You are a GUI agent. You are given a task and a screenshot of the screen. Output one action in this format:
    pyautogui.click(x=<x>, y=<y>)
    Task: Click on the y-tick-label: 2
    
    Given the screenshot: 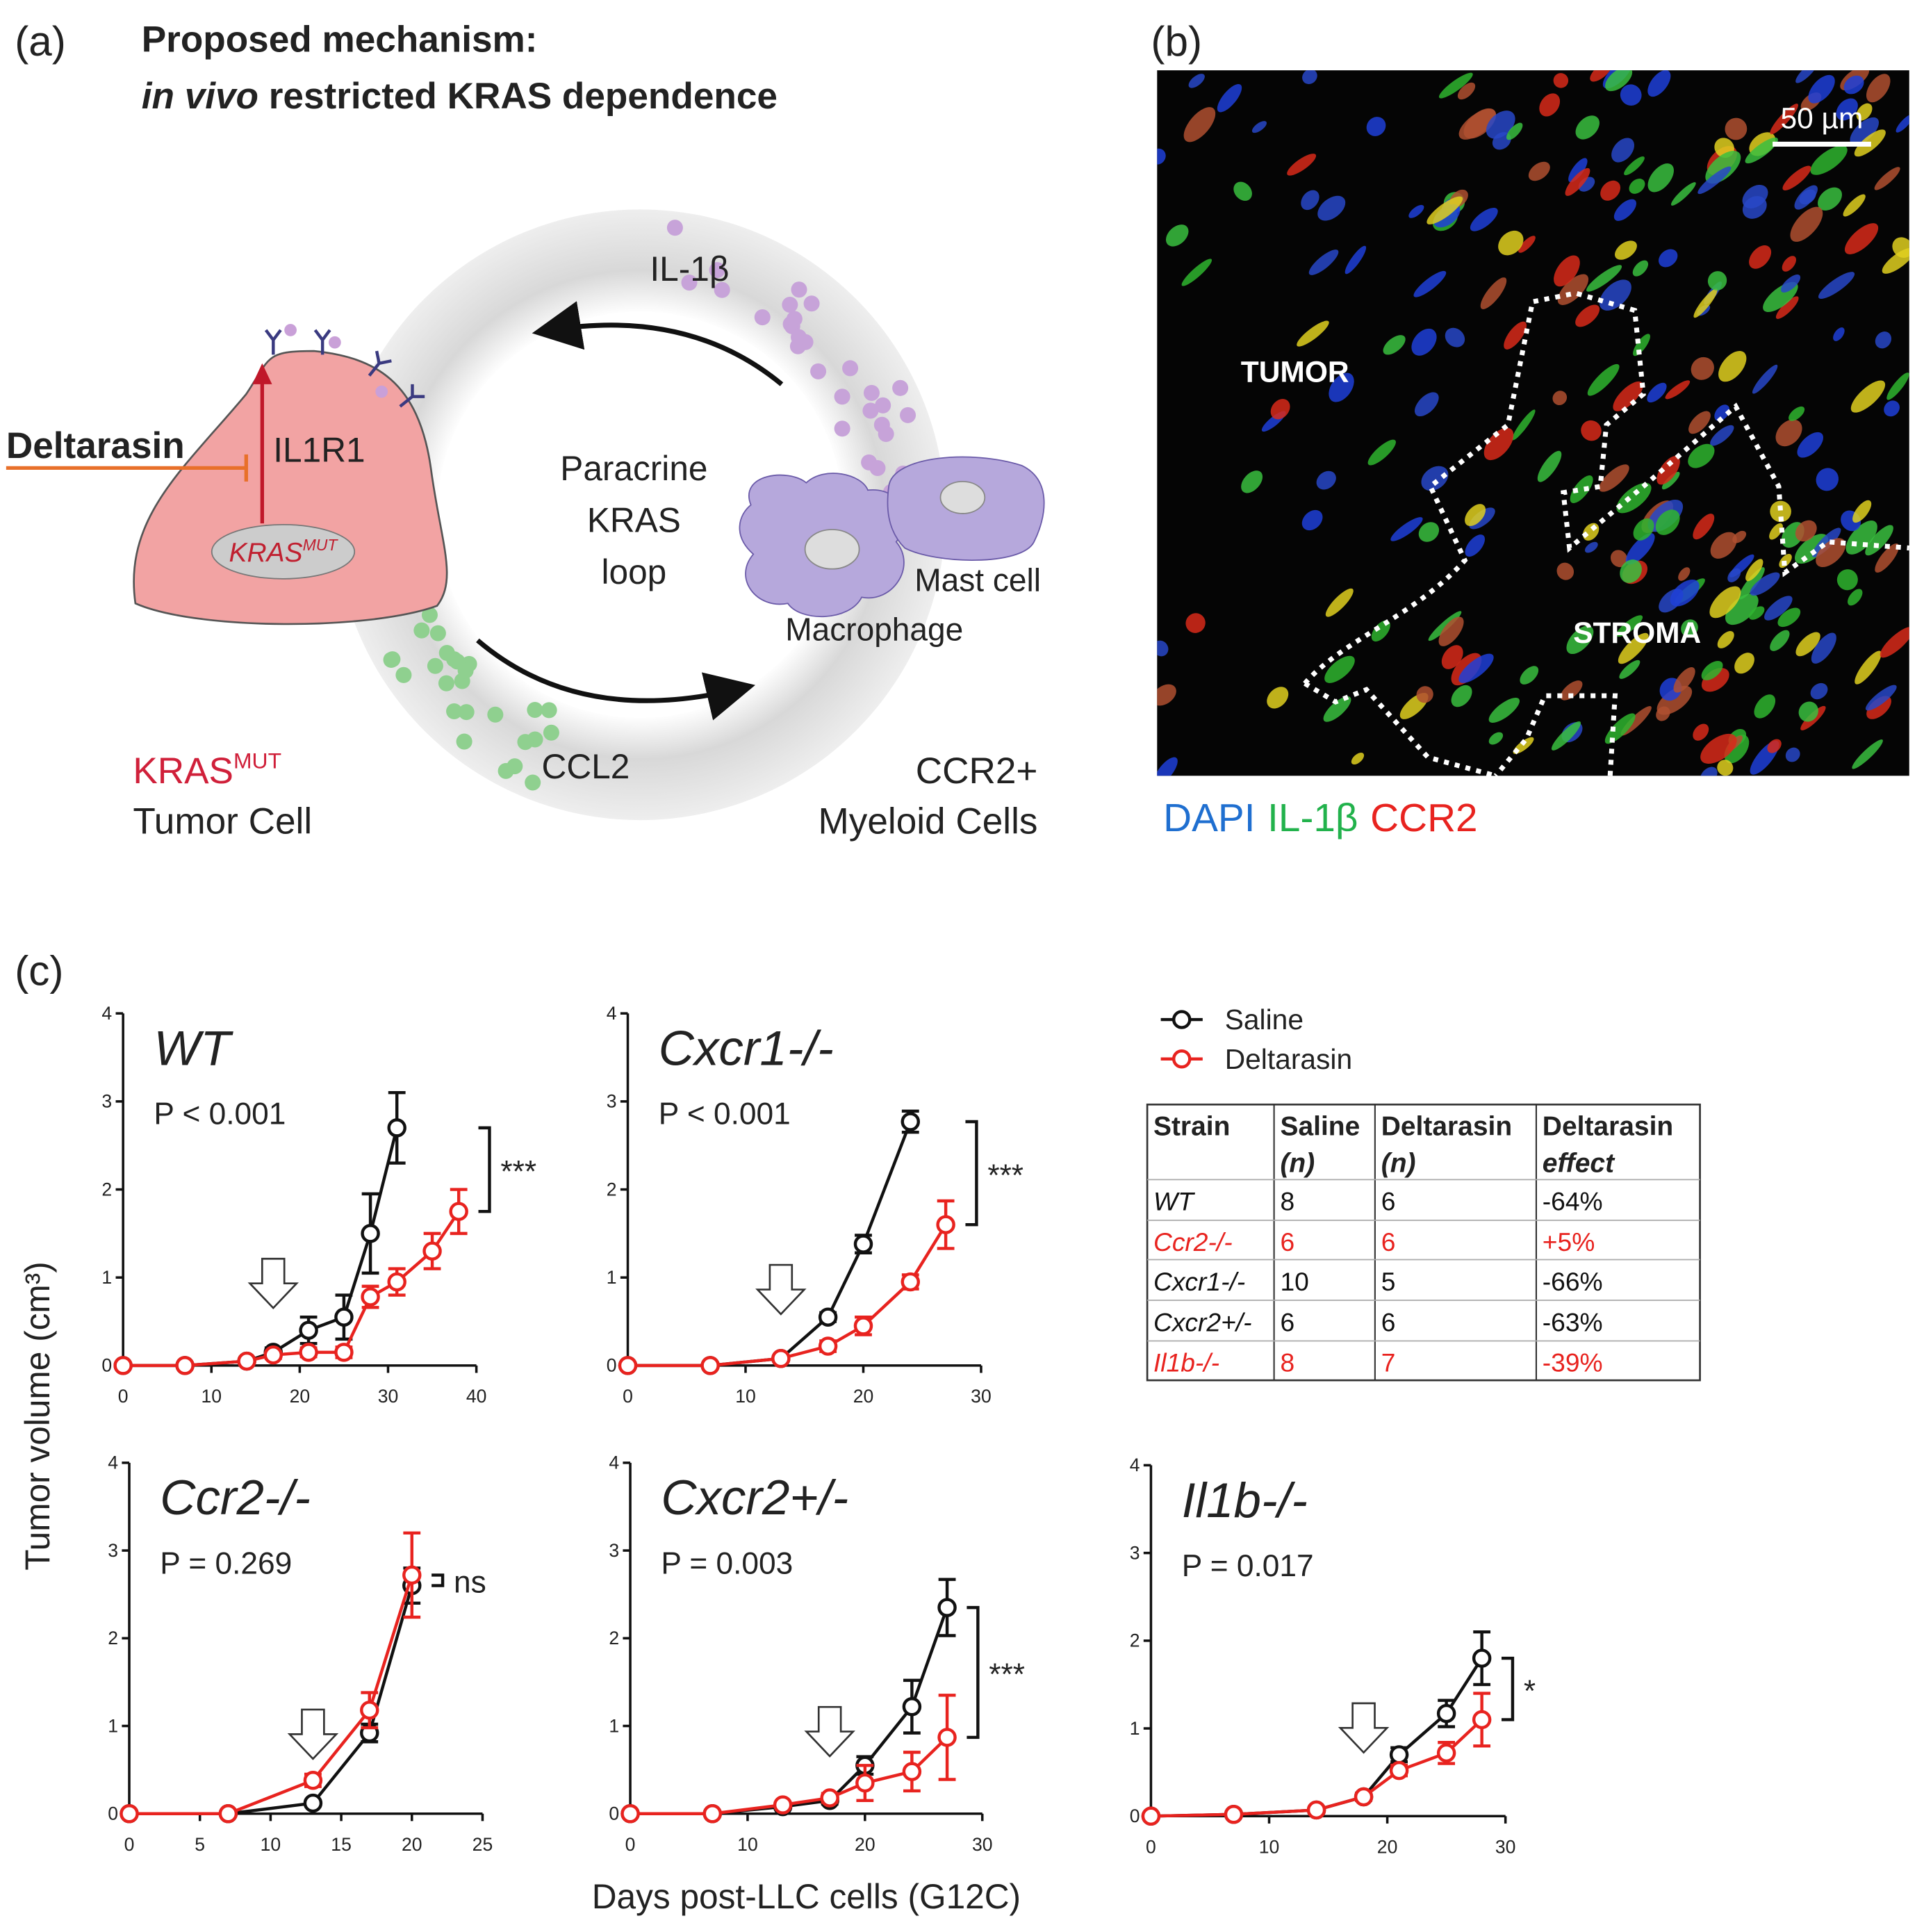 What is the action you would take?
    pyautogui.click(x=113, y=1638)
    